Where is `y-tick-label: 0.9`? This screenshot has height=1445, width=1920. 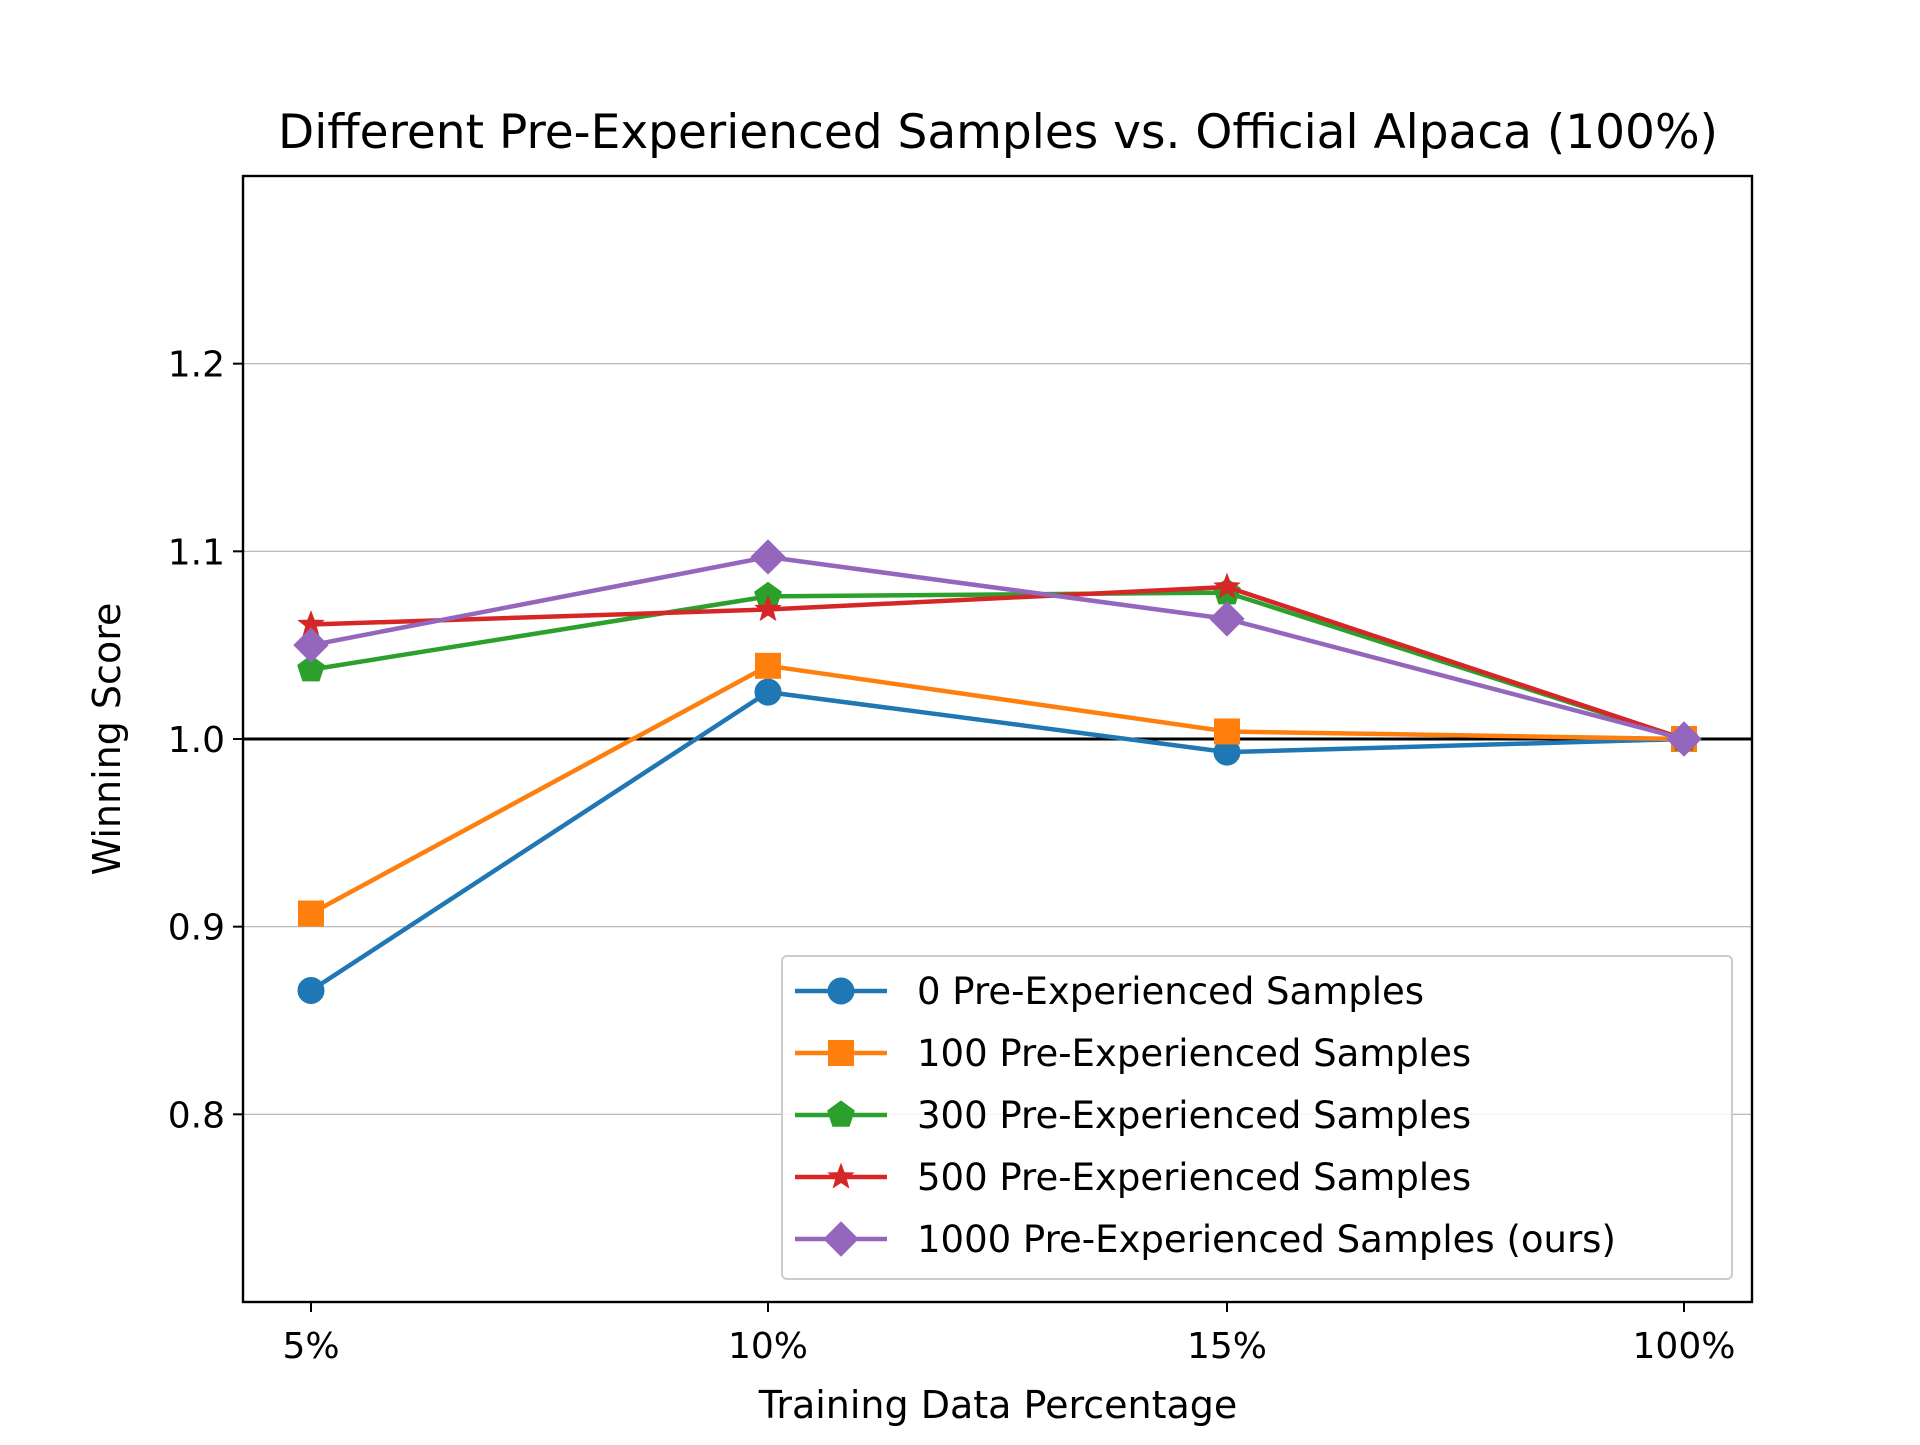 y-tick-label: 0.9 is located at coordinates (196, 928).